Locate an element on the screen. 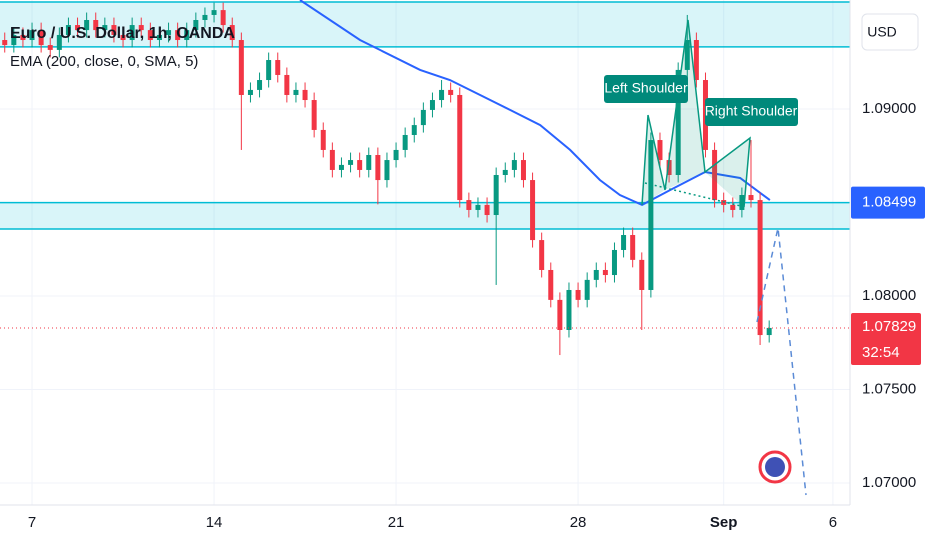 This screenshot has width=932, height=550. x-tick-label: 28 is located at coordinates (578, 522).